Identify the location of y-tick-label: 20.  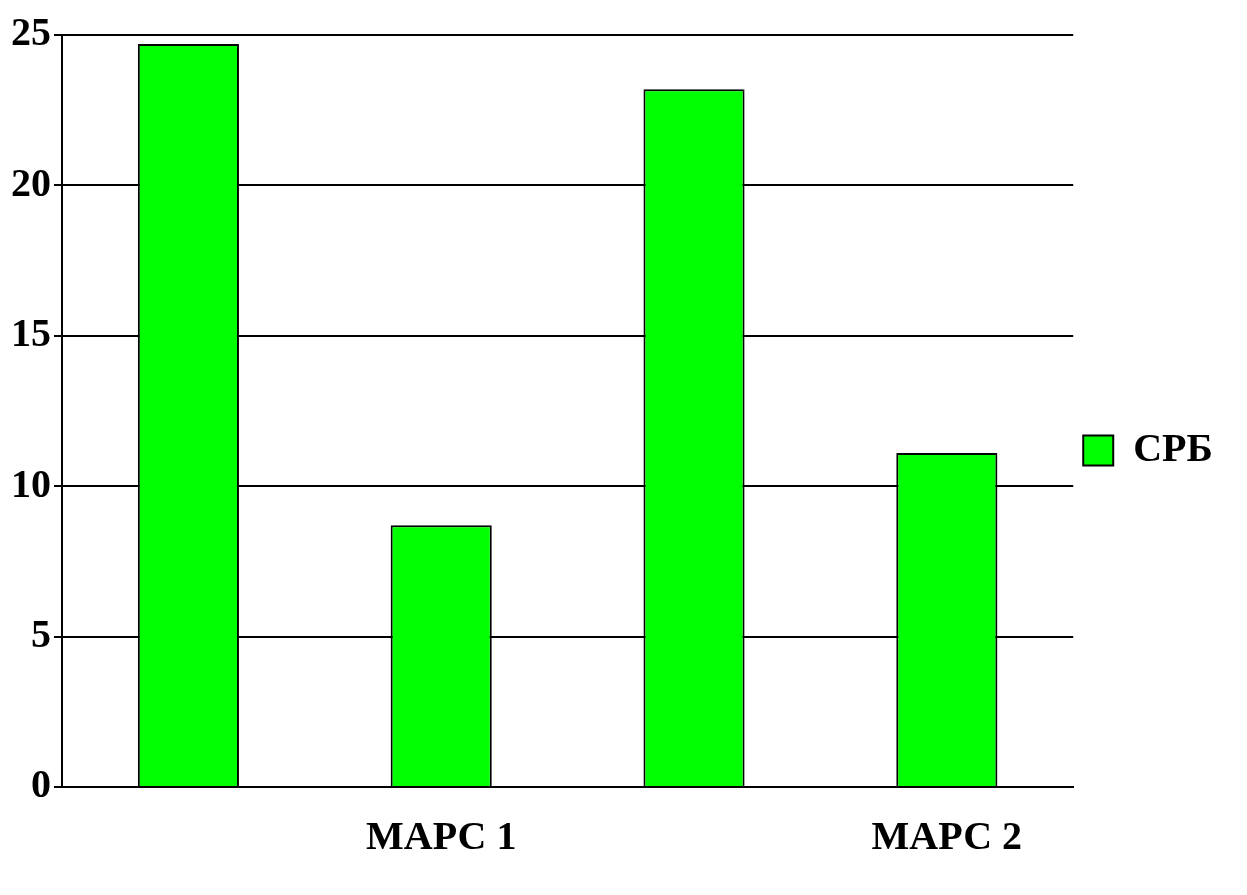
(31, 182).